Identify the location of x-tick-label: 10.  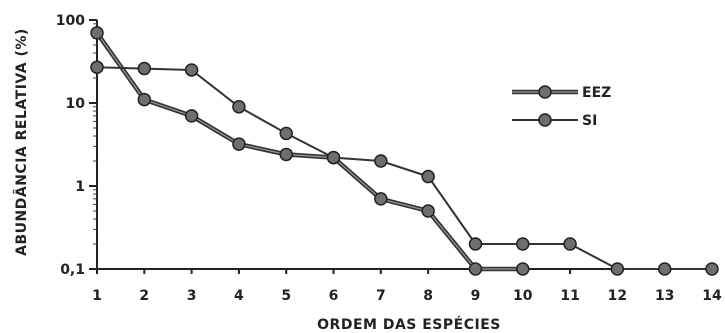
(523, 296).